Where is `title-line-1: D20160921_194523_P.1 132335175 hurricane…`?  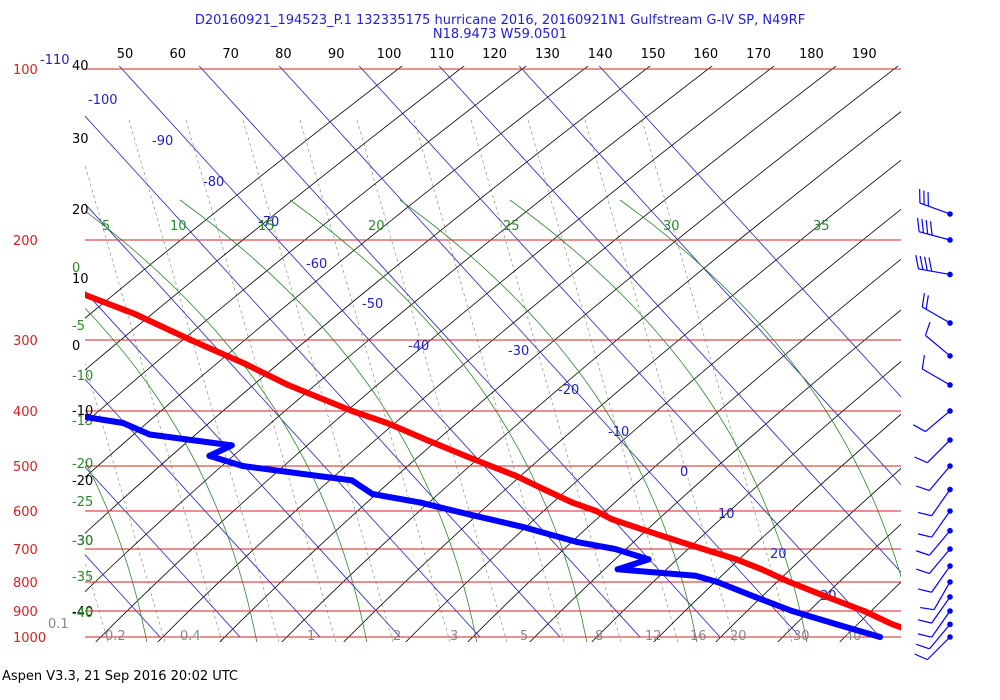
title-line-1: D20160921_194523_P.1 132335175 hurricane… is located at coordinates (500, 20).